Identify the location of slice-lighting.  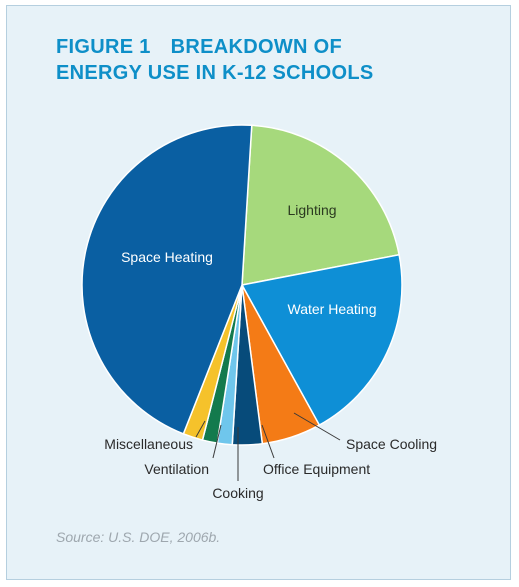
(320, 205).